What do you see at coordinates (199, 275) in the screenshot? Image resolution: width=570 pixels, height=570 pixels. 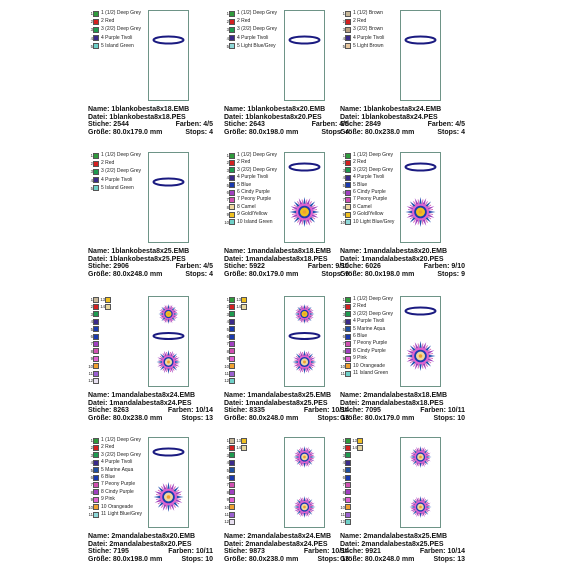 I see `info-right: Stops: 4` at bounding box center [199, 275].